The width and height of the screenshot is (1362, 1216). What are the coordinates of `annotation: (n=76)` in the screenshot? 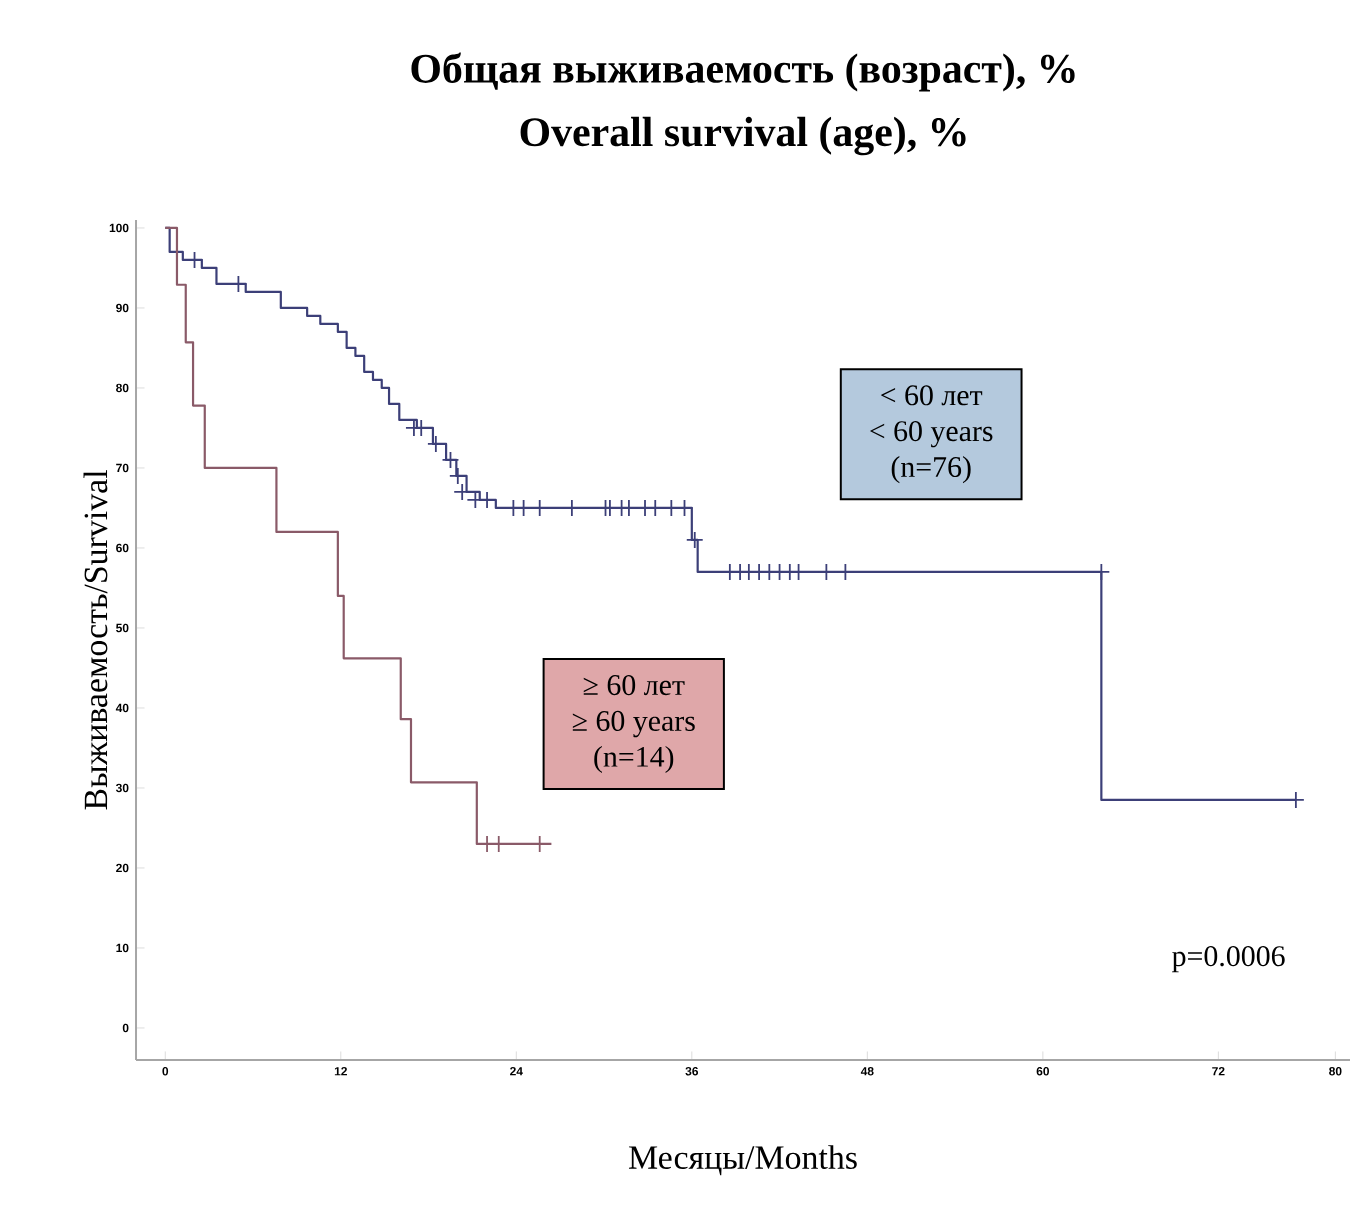 It's located at (931, 470).